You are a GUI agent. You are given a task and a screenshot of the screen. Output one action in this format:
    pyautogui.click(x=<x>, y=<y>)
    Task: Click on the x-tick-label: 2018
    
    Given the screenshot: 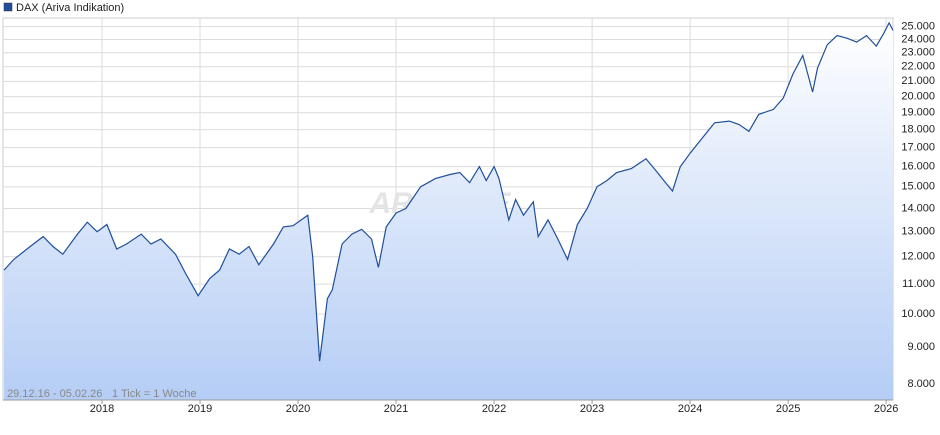 What is the action you would take?
    pyautogui.click(x=102, y=409)
    